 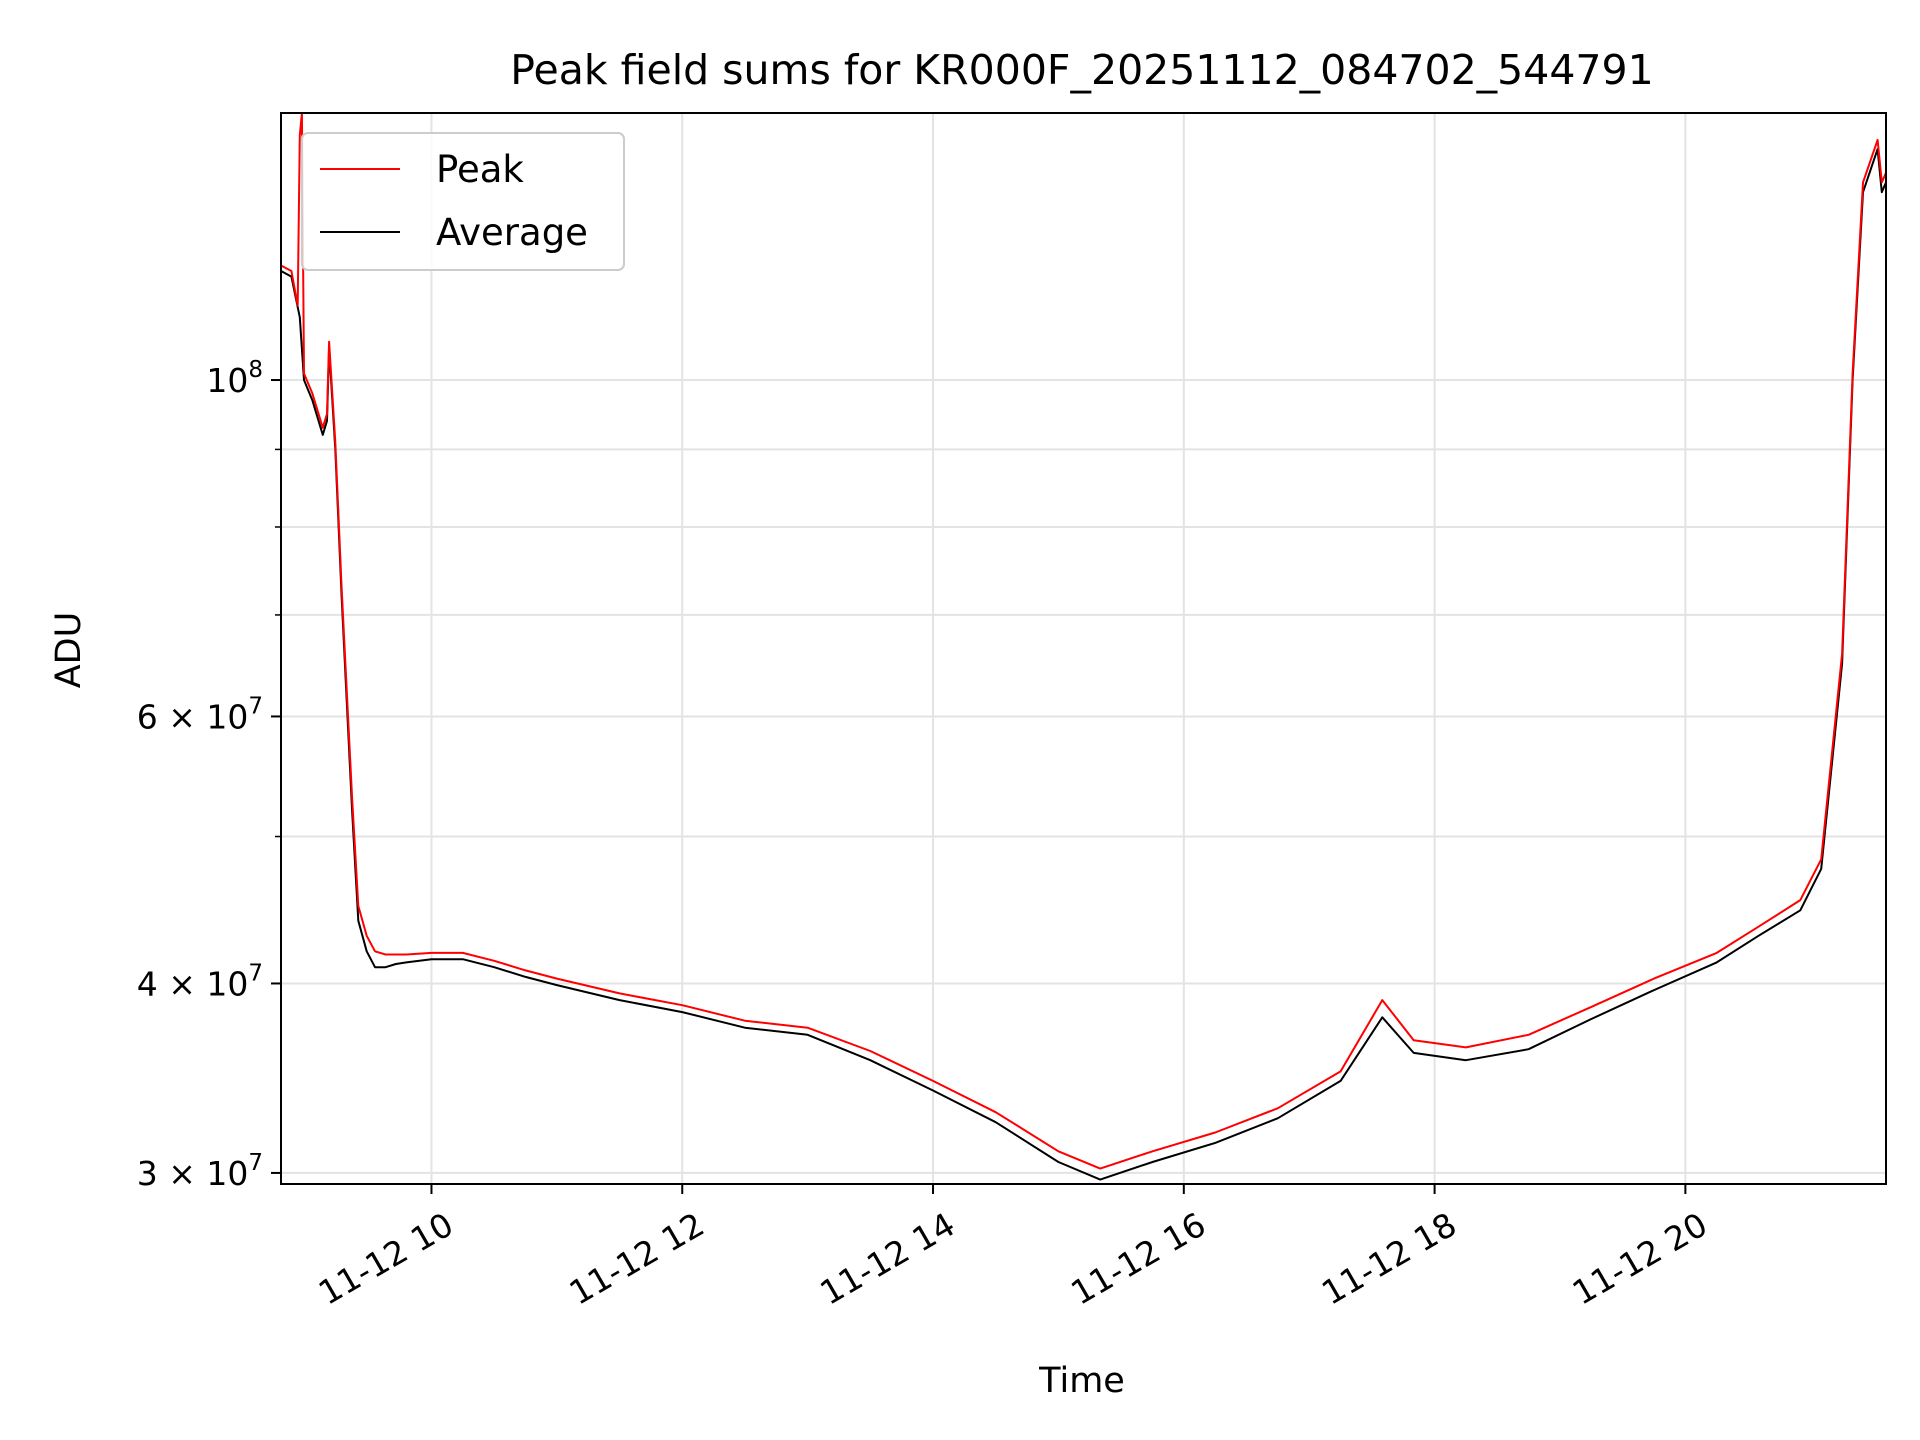 I want to click on legend-label-peak: Peak, so click(x=480, y=169).